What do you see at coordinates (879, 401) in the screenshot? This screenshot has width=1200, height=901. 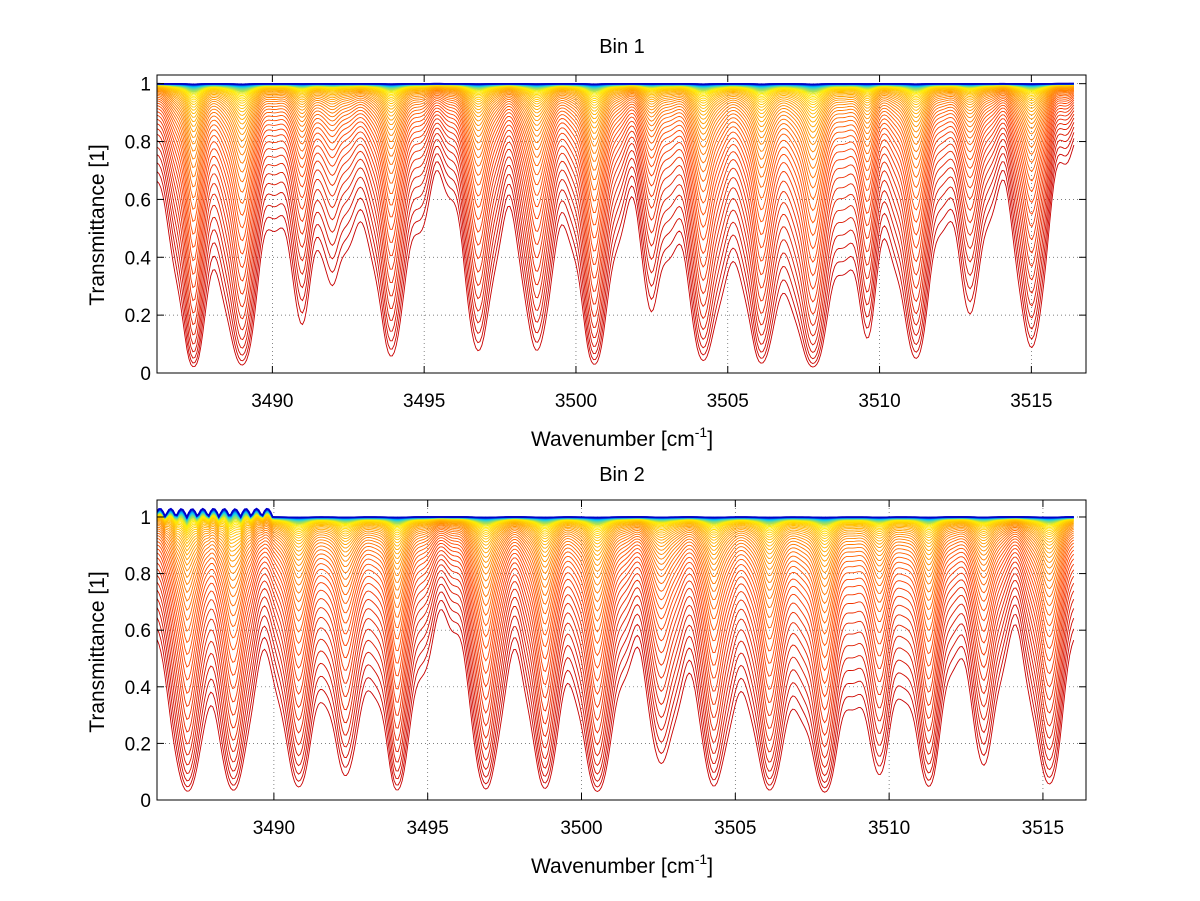 I see `x-tick-label: 3510` at bounding box center [879, 401].